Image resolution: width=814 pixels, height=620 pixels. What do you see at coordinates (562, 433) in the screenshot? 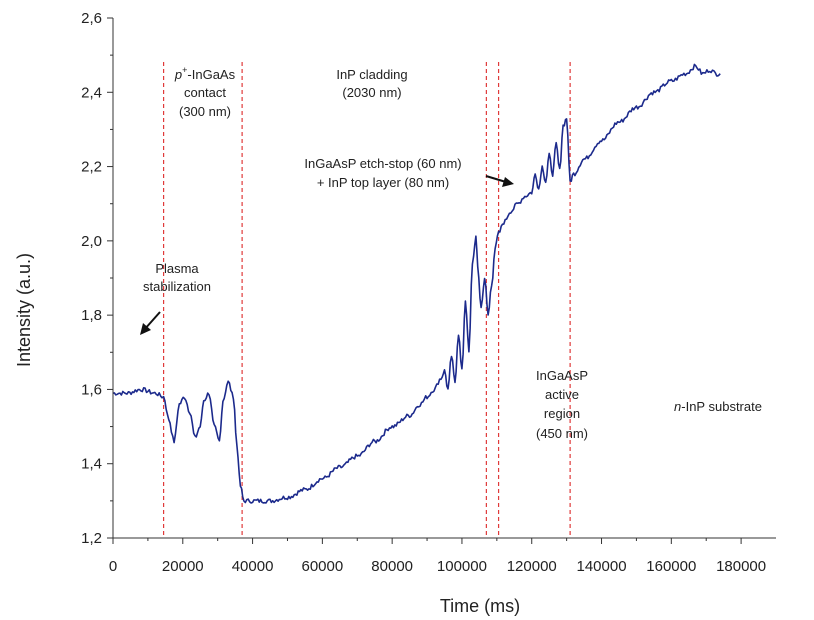
I see `annotation-active-line4: (450 nm)` at bounding box center [562, 433].